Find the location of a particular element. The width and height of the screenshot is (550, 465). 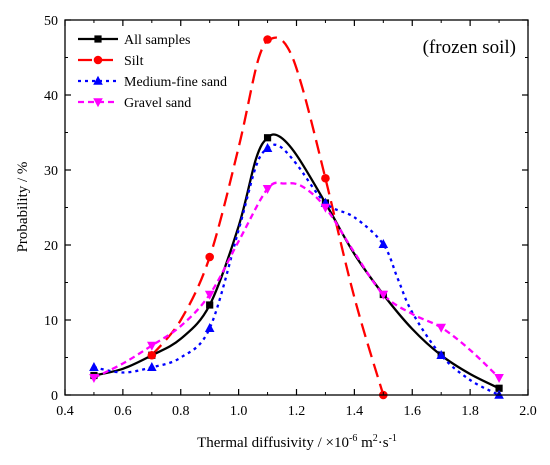

x-tick-label: 1.6 is located at coordinates (413, 411).